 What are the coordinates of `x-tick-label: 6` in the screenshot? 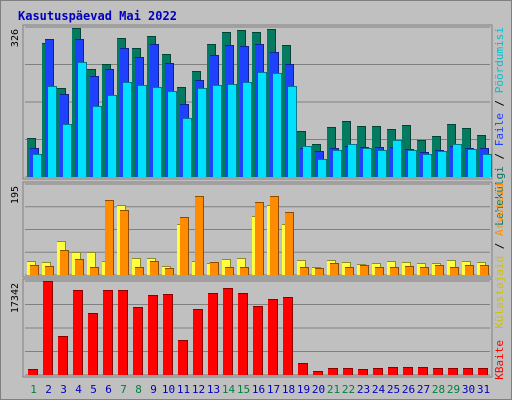 It's located at (108, 389).